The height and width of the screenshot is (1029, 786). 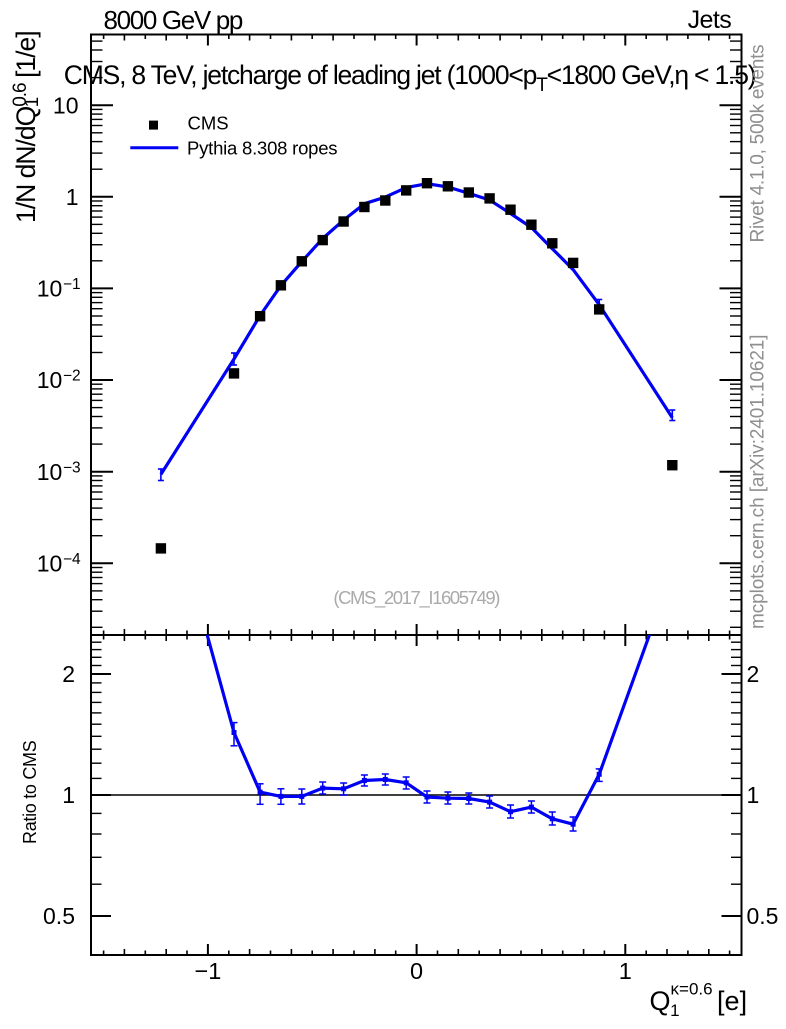 What do you see at coordinates (26, 127) in the screenshot?
I see `svg-text: 1/N dN/dQ0.61 [1/e]` at bounding box center [26, 127].